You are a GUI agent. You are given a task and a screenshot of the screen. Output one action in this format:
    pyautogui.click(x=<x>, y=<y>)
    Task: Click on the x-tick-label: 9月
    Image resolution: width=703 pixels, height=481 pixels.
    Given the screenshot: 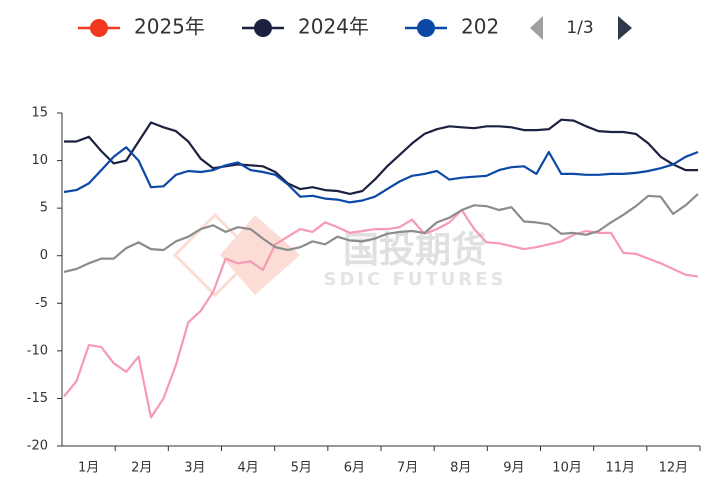 What is the action you would take?
    pyautogui.click(x=513, y=468)
    